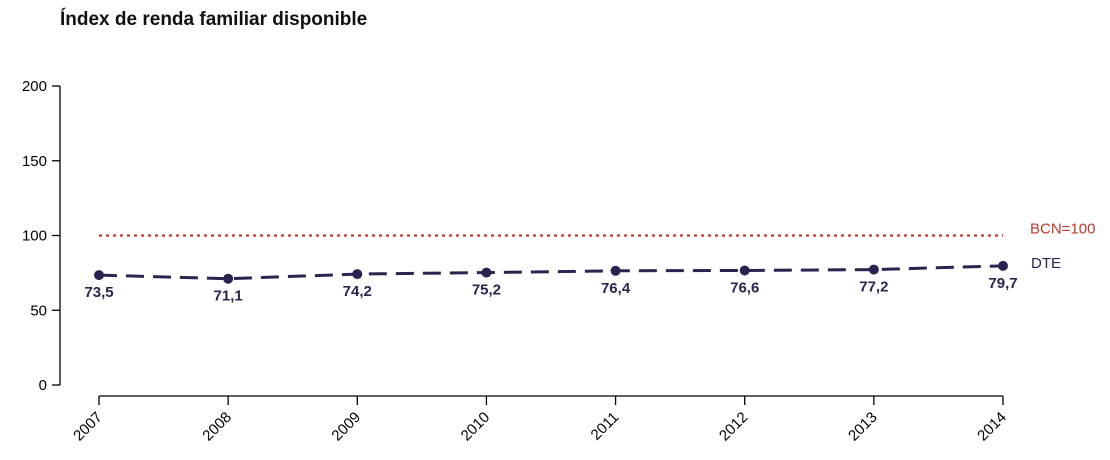 The height and width of the screenshot is (460, 1110). What do you see at coordinates (551, 272) in the screenshot?
I see `series-line-dte` at bounding box center [551, 272].